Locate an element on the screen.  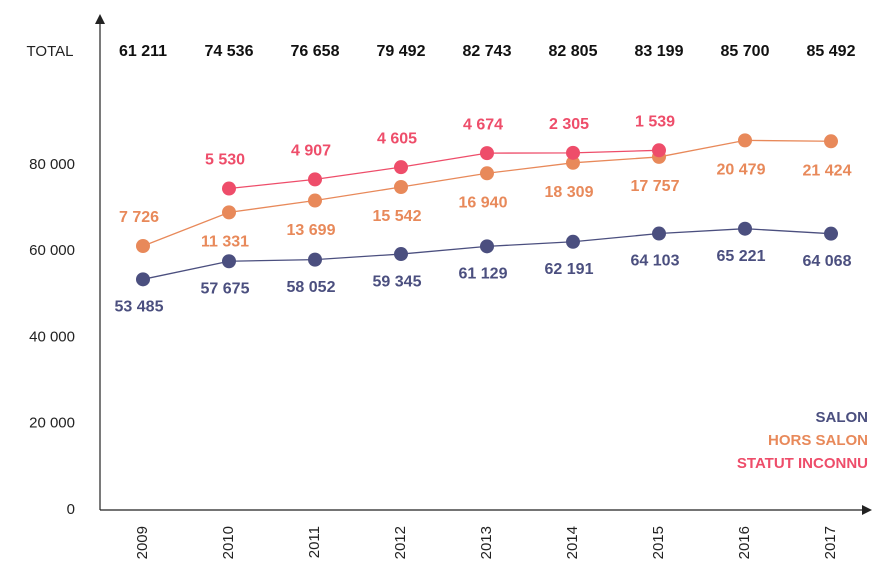
value-label: 58 052 is located at coordinates (311, 287).